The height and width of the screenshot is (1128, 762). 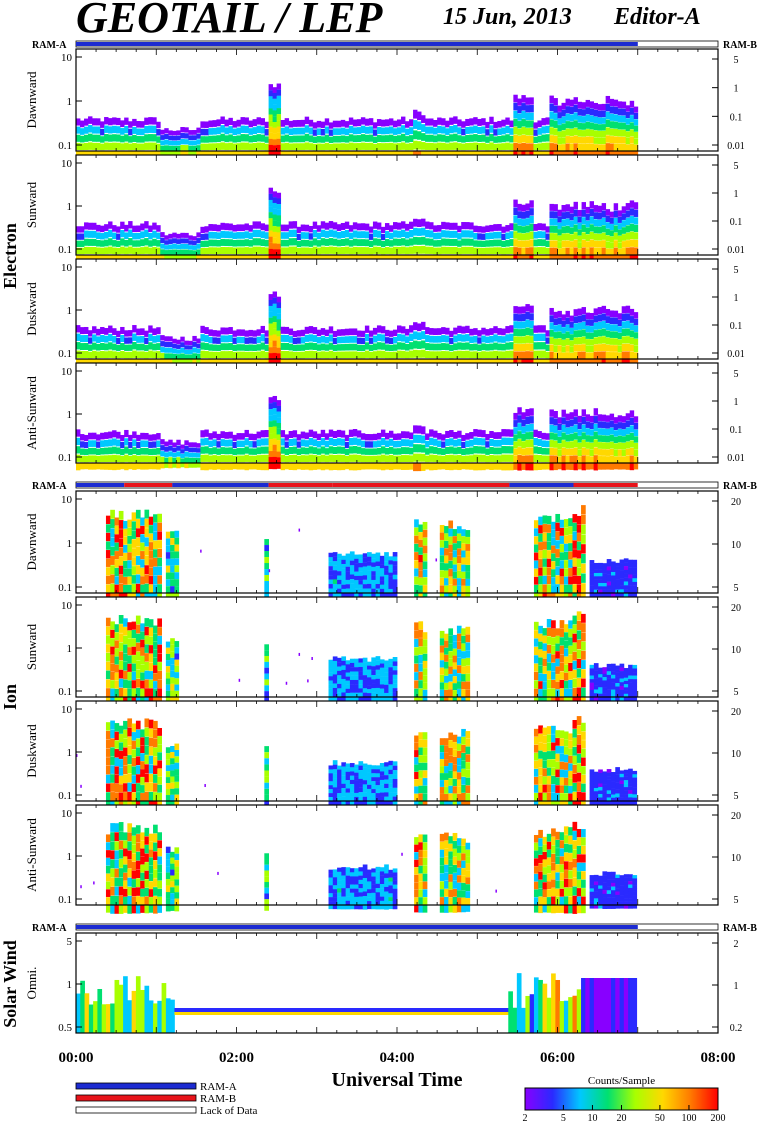 What do you see at coordinates (657, 17) in the screenshot?
I see `chart-editor: Editor-A` at bounding box center [657, 17].